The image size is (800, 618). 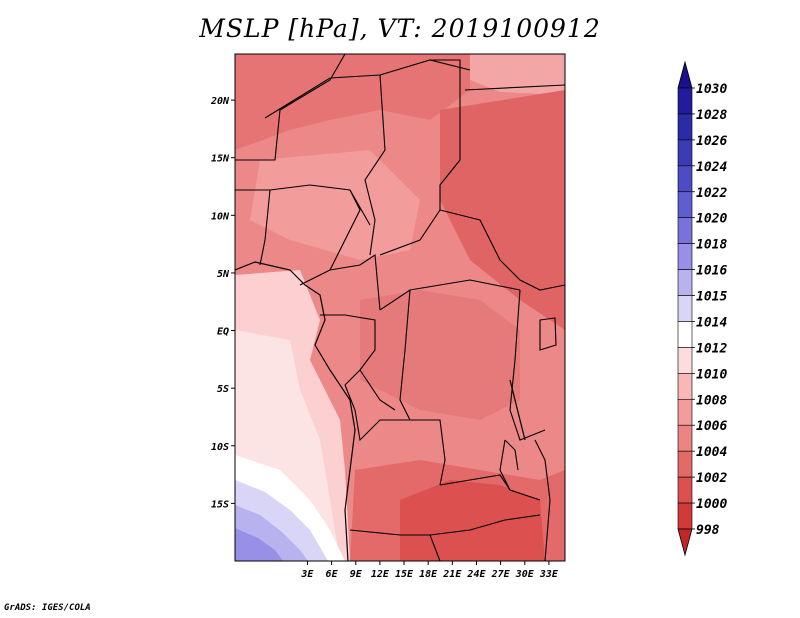 I want to click on colorbar-label: 1010, so click(x=711, y=374).